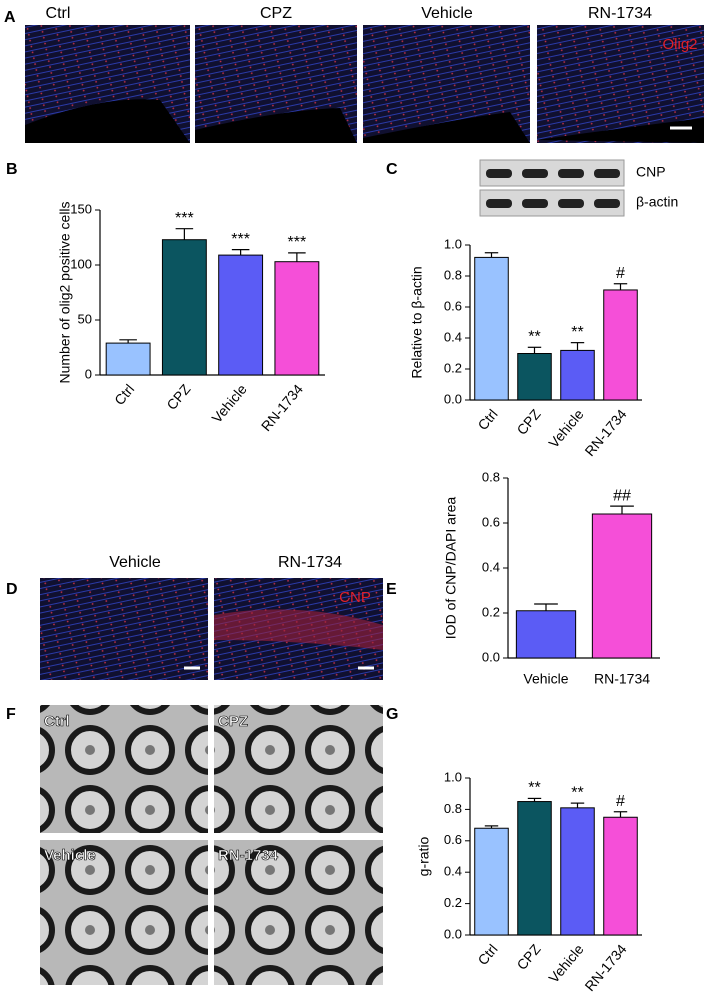 The image size is (709, 1005). What do you see at coordinates (391, 589) in the screenshot?
I see `panel-letter: E` at bounding box center [391, 589].